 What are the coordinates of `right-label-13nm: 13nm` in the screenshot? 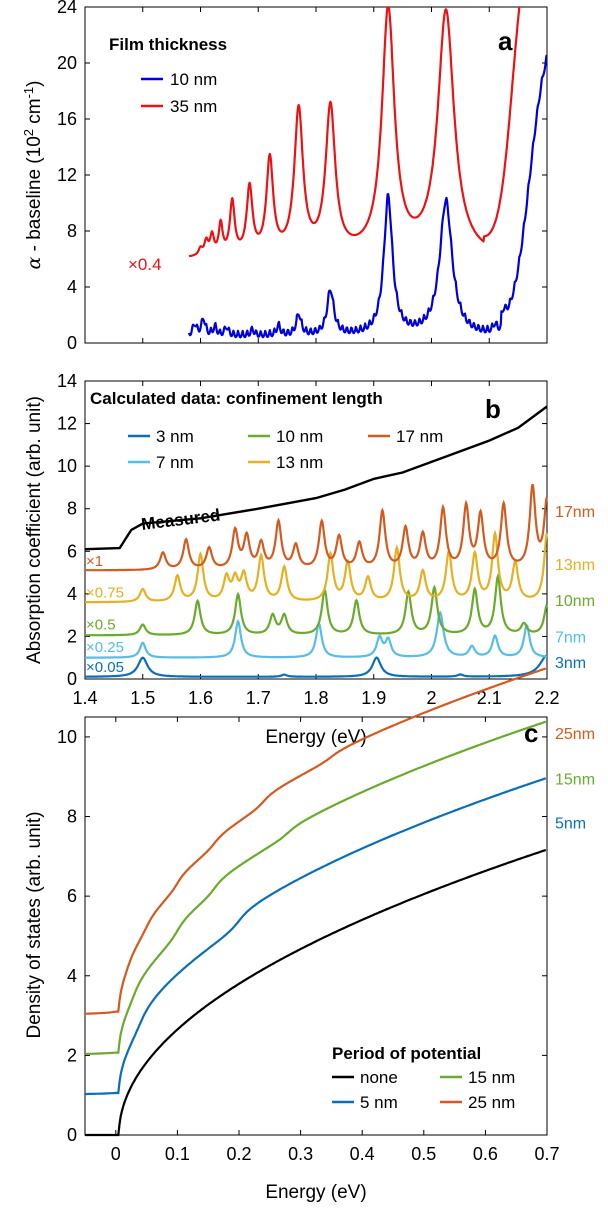 It's located at (575, 565).